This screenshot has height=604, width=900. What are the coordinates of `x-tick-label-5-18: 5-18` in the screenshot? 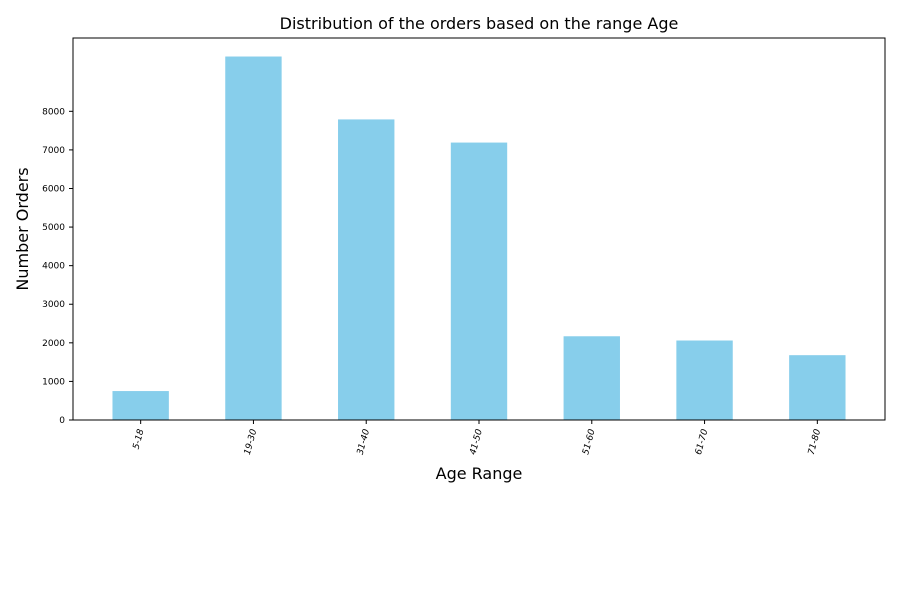 It's located at (139, 439).